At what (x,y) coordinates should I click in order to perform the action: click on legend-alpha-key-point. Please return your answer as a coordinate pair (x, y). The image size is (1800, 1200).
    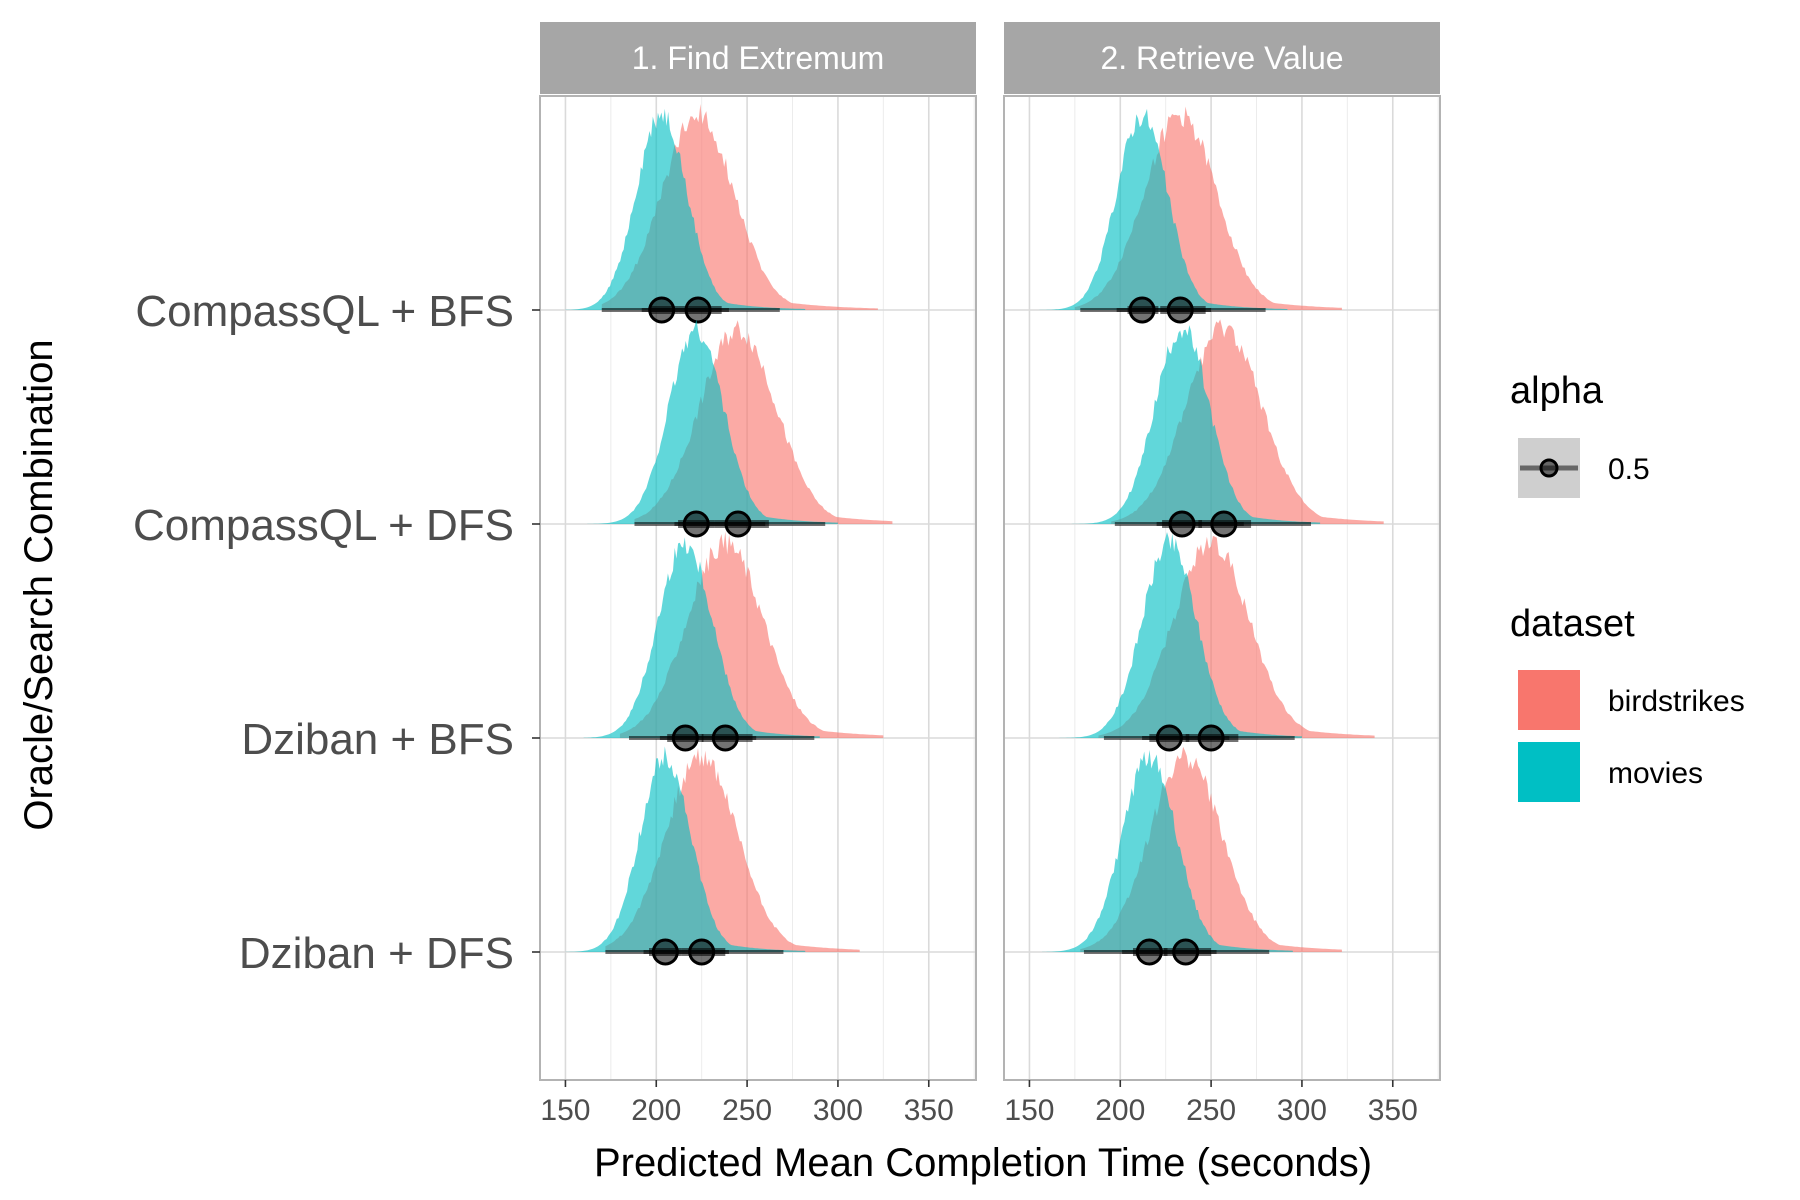
    Looking at the image, I should click on (1549, 468).